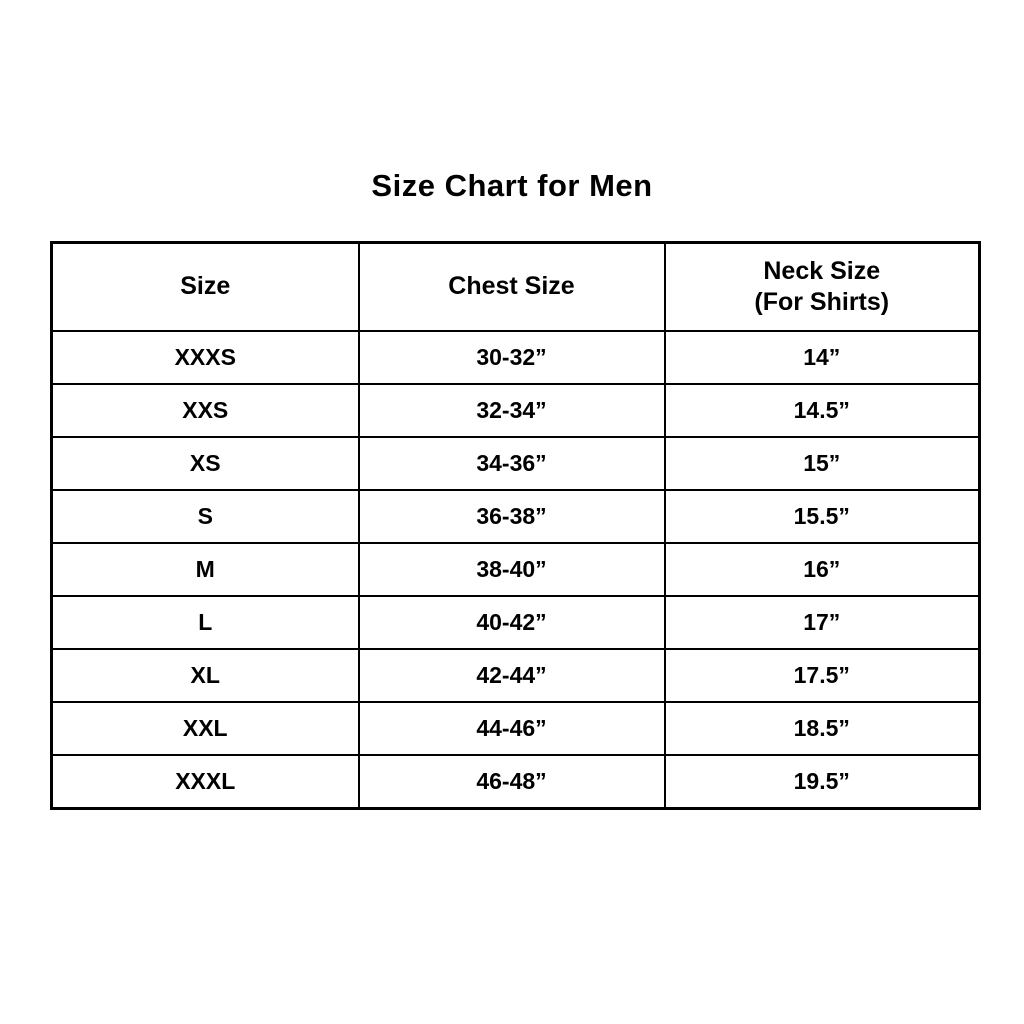 Image resolution: width=1024 pixels, height=1024 pixels. I want to click on table-row: S 36-38” 15.5”, so click(515, 516).